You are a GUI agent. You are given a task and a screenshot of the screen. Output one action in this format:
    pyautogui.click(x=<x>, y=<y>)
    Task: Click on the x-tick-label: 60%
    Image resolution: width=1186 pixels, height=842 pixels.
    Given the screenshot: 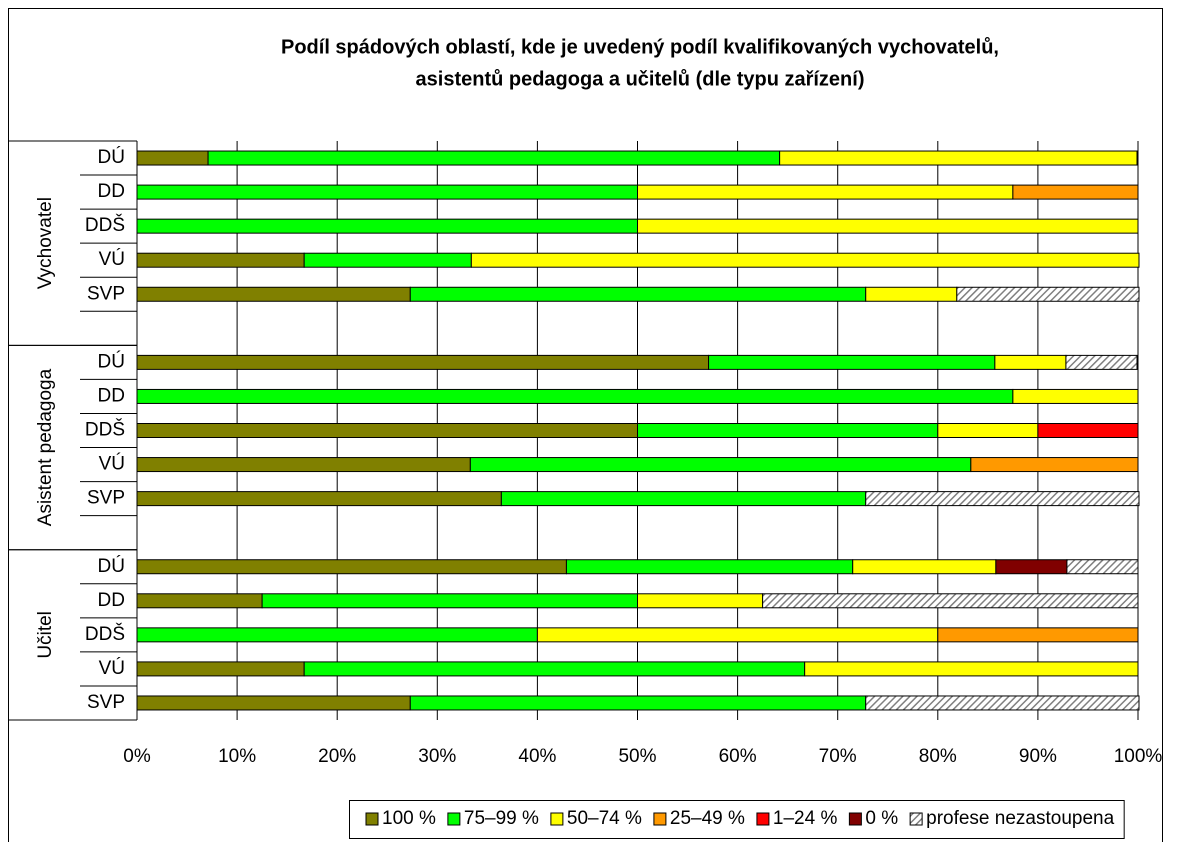 What is the action you would take?
    pyautogui.click(x=738, y=756)
    